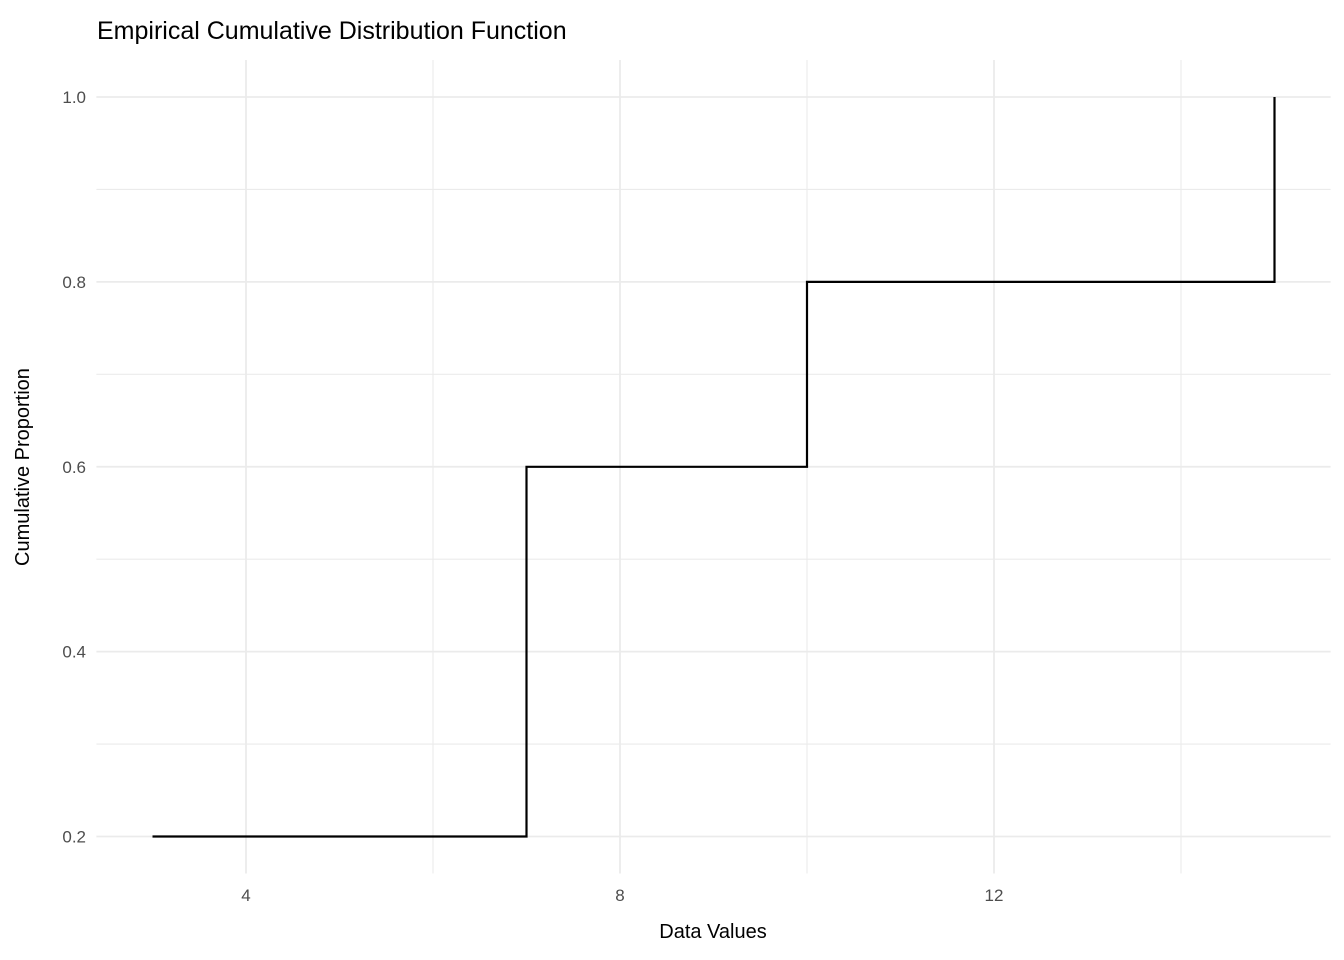  I want to click on y-tick-label: 0.6, so click(74, 467).